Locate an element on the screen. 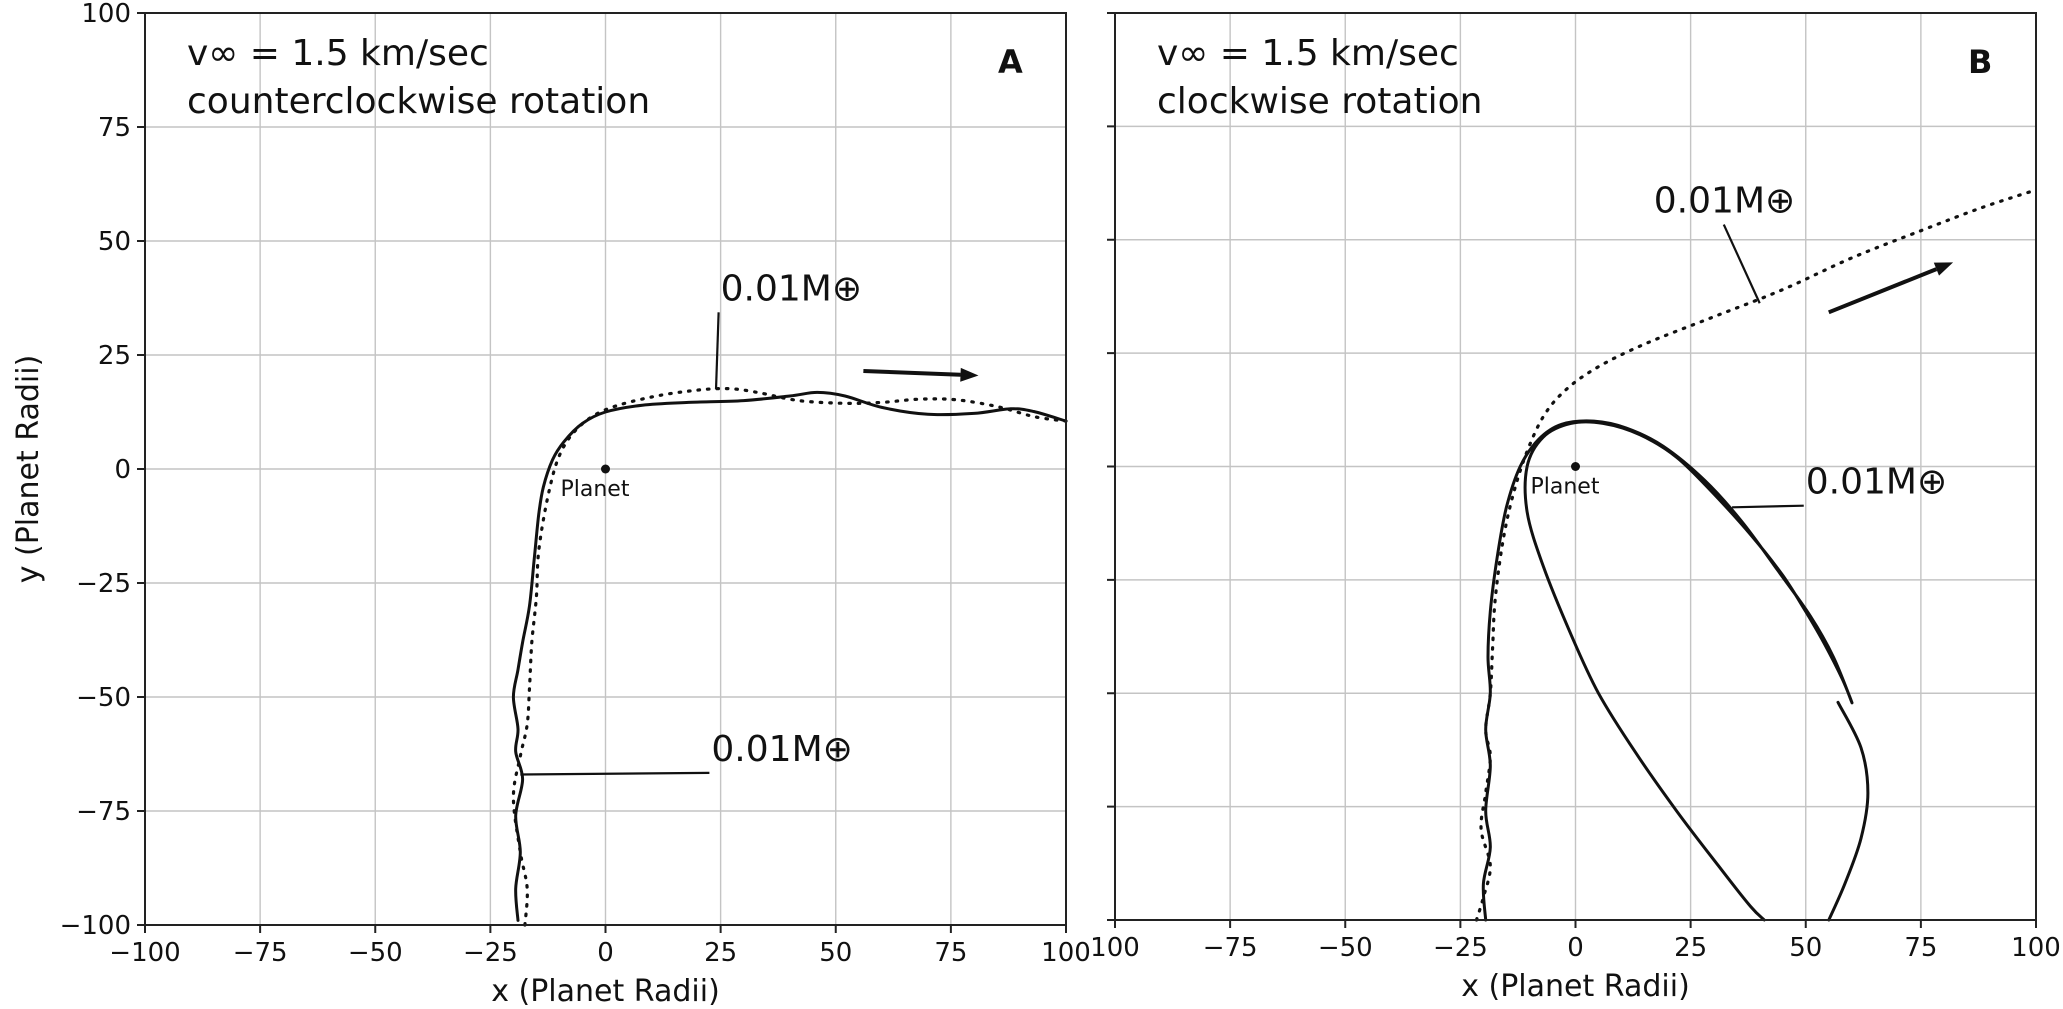 Image resolution: width=2063 pixels, height=1009 pixels. y-tick-label: −75 is located at coordinates (103, 812).